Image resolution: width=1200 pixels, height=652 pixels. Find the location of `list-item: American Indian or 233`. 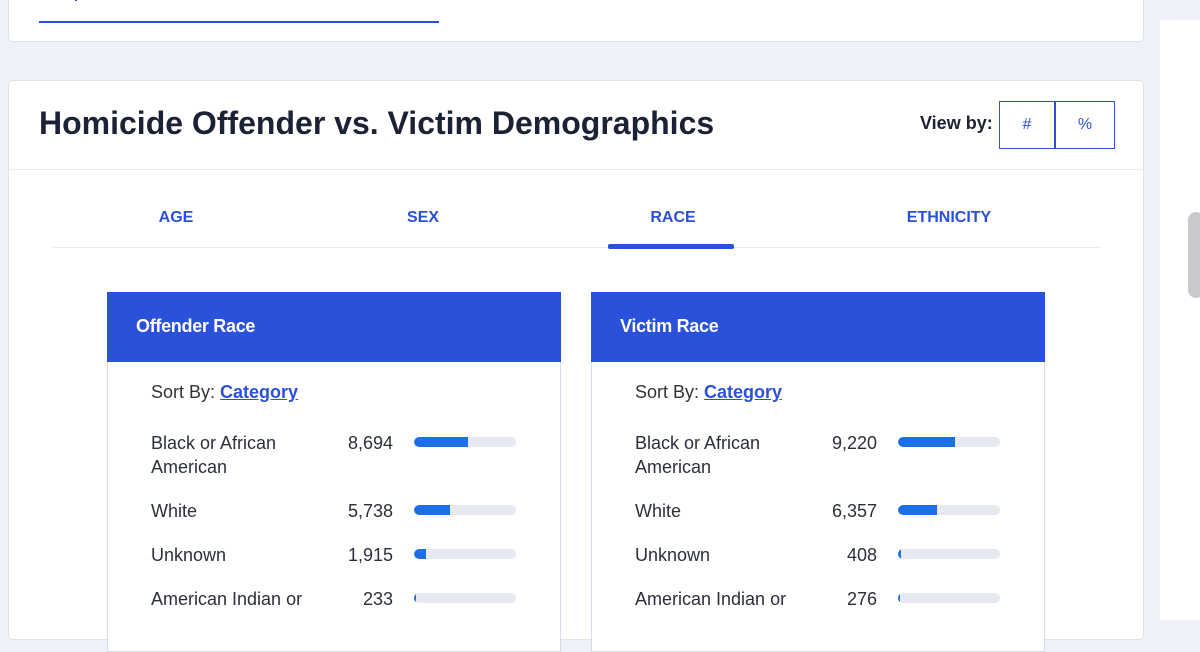

list-item: American Indian or 233 is located at coordinates (334, 607).